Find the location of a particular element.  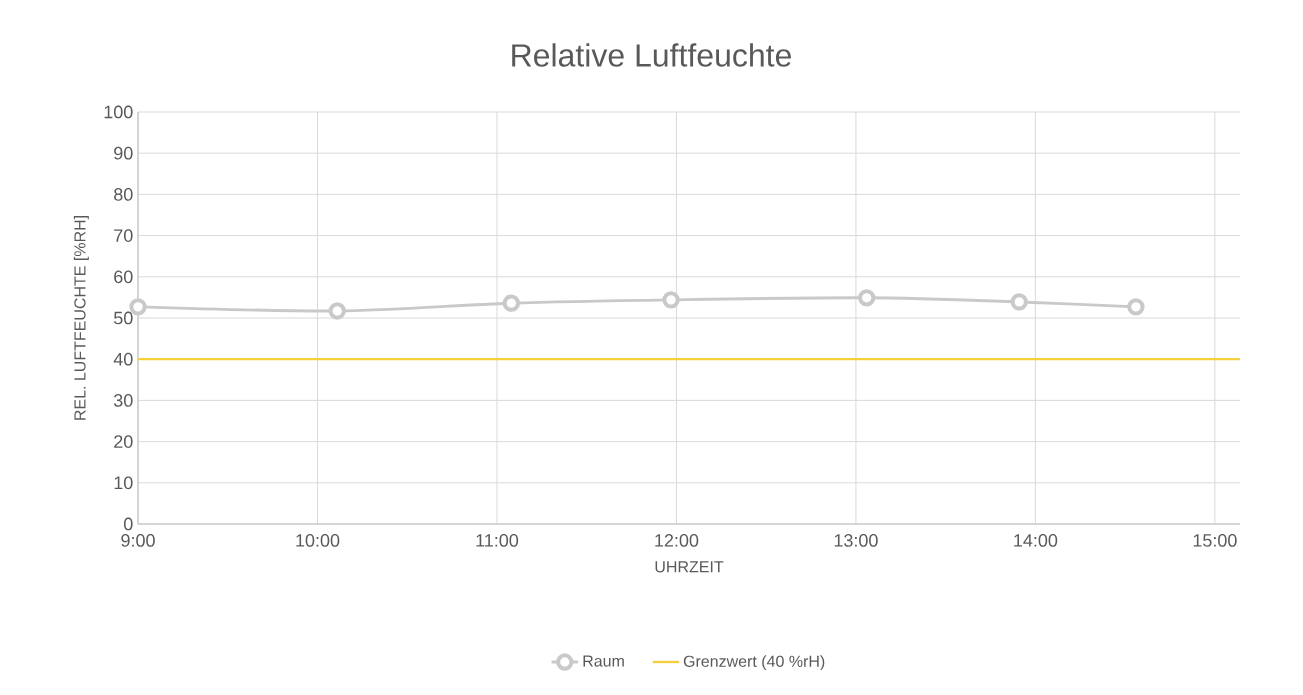

y-tick-label: 90 is located at coordinates (123, 153).